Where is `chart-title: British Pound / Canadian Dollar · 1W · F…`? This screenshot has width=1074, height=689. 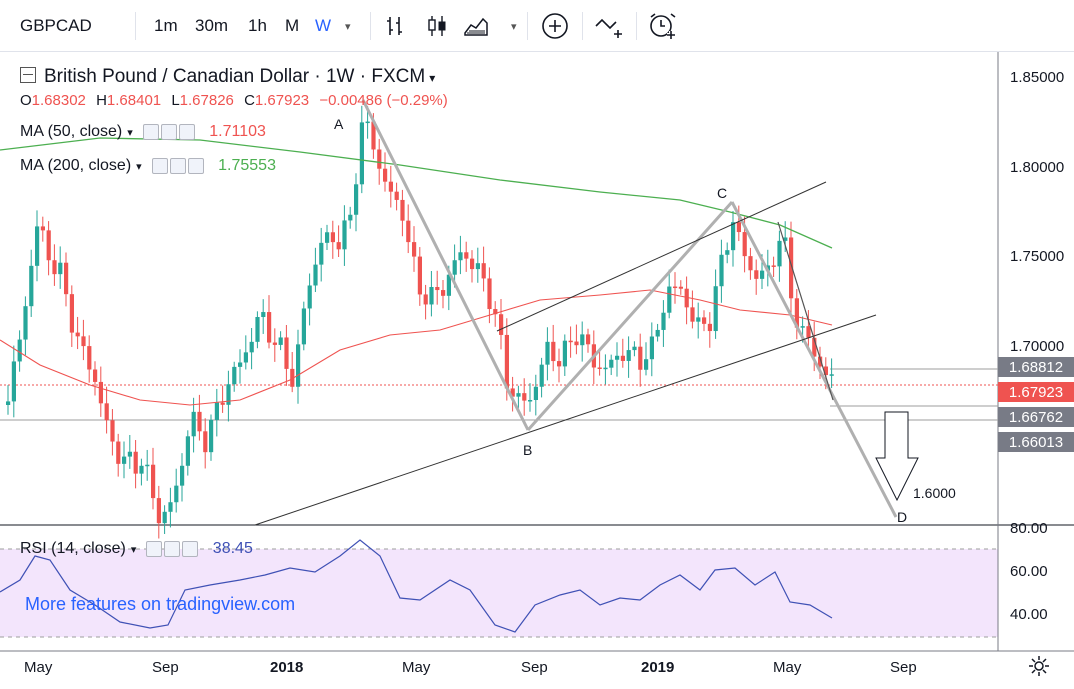
chart-title: British Pound / Canadian Dollar · 1W · F… is located at coordinates (235, 76).